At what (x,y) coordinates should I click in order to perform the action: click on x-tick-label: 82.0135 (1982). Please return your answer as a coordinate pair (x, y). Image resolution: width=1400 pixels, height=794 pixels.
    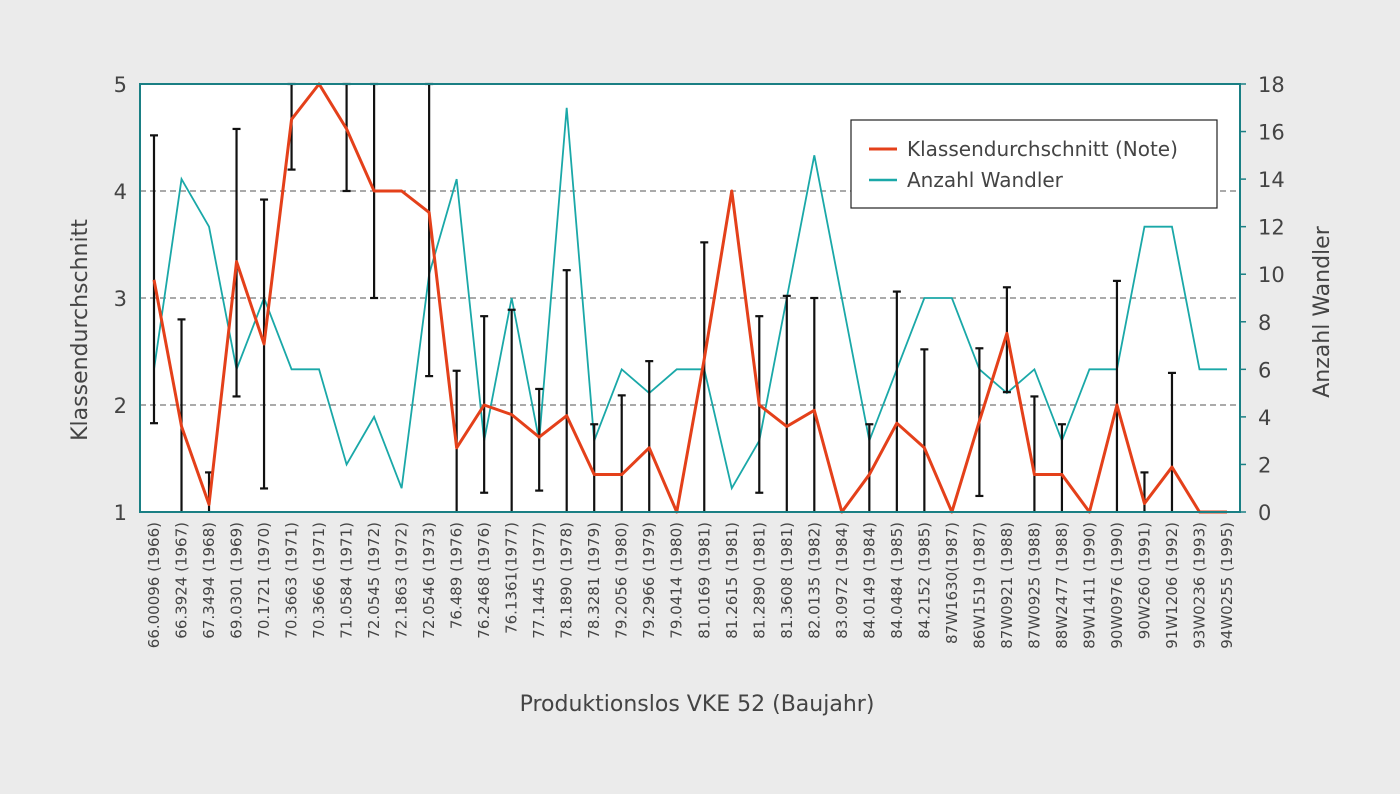
    Looking at the image, I should click on (814, 580).